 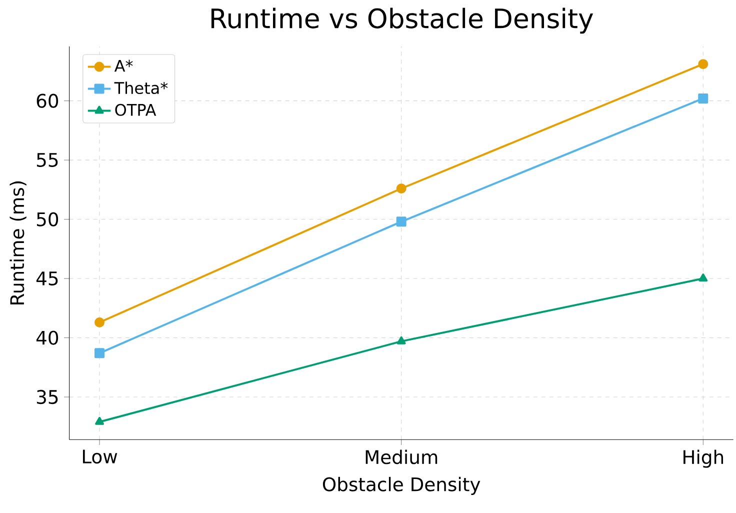 I want to click on y-tick-label: 35, so click(x=47, y=397).